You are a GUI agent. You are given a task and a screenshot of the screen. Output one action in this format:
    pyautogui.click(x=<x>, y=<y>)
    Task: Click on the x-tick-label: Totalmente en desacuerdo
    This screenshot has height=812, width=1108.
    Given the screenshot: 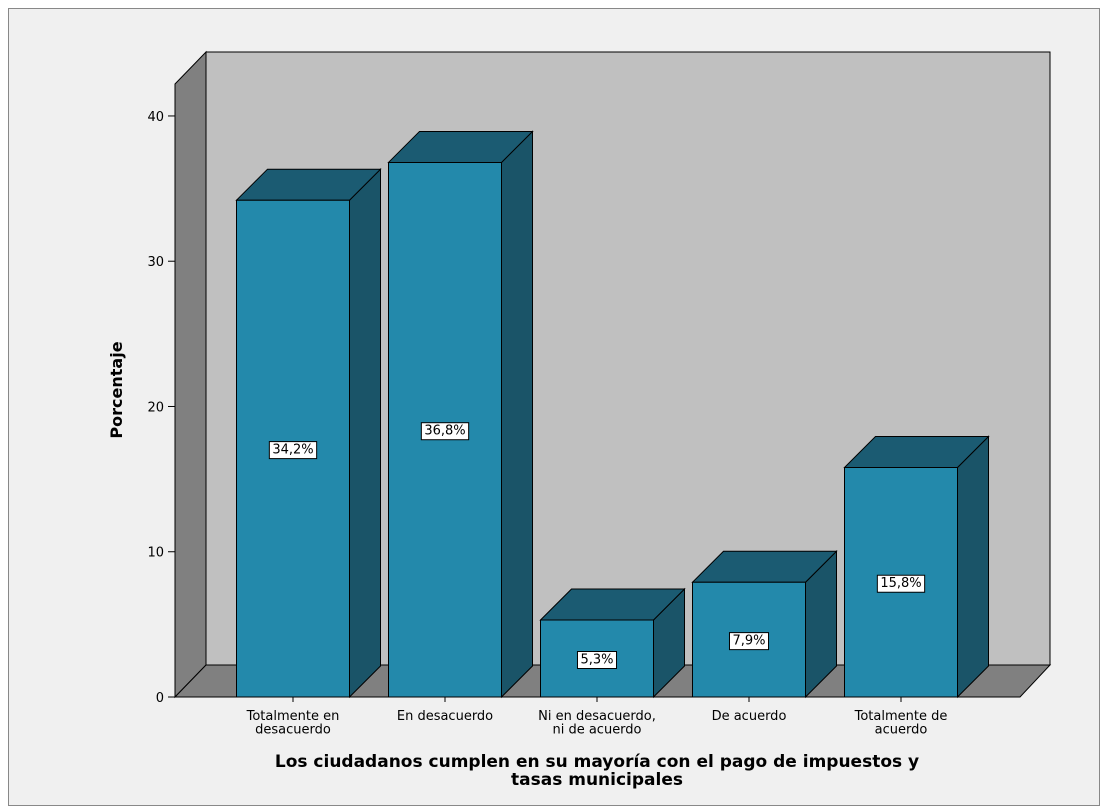 What is the action you would take?
    pyautogui.click(x=293, y=723)
    